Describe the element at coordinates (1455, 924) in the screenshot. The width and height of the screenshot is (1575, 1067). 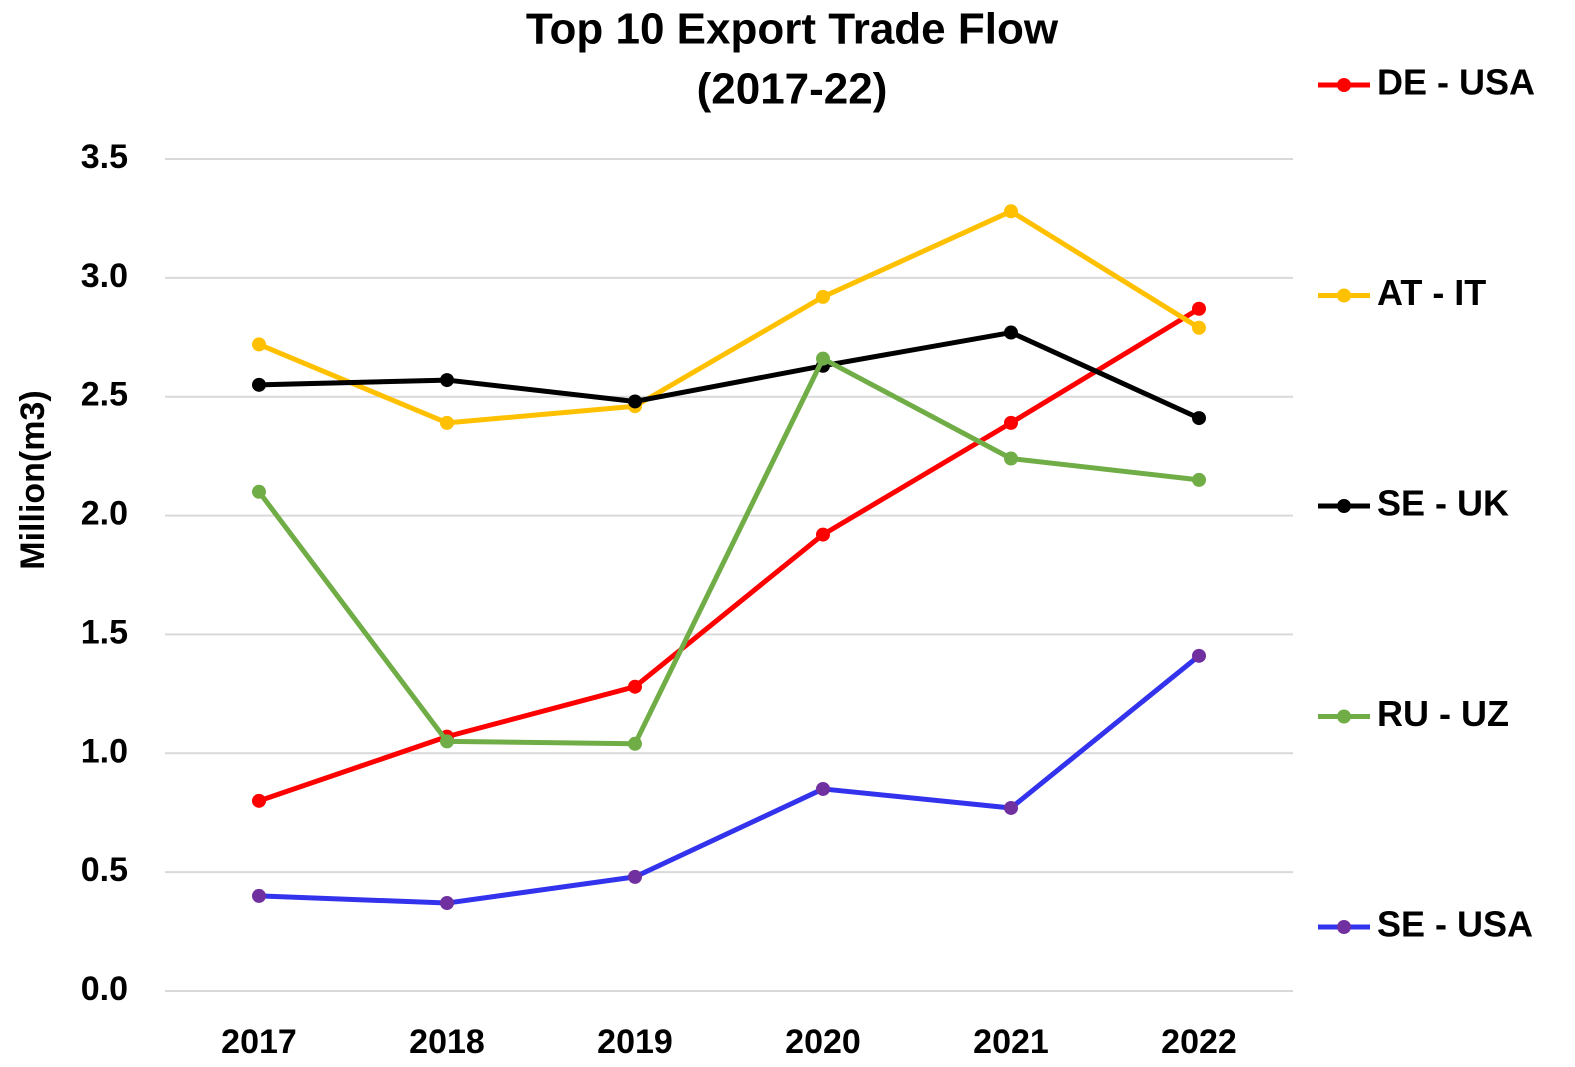
I see `legend-label: SE - USA` at that location.